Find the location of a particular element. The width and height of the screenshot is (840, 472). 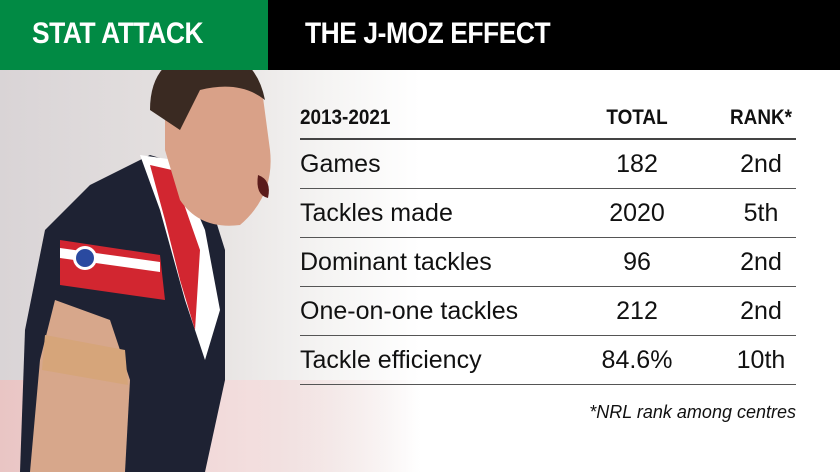

table-header: 2013-2021 TOTAL RANK* is located at coordinates (548, 120).